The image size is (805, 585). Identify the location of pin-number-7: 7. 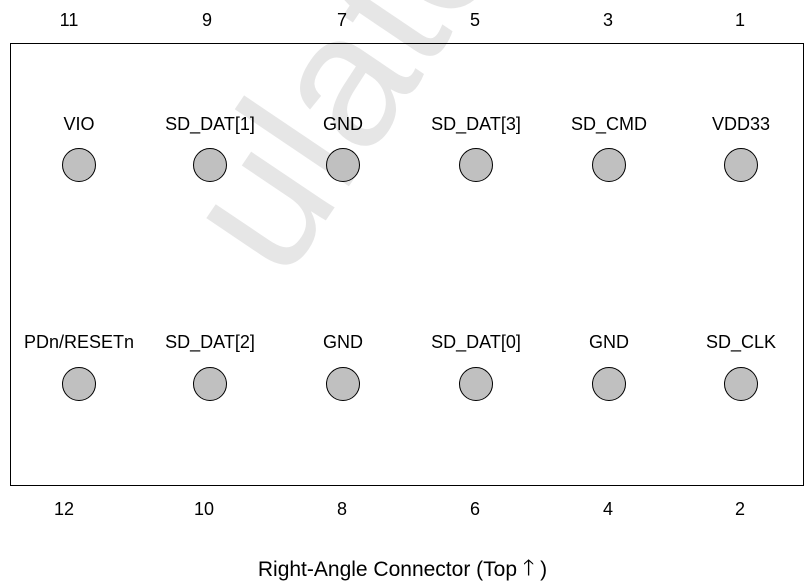
(341, 20).